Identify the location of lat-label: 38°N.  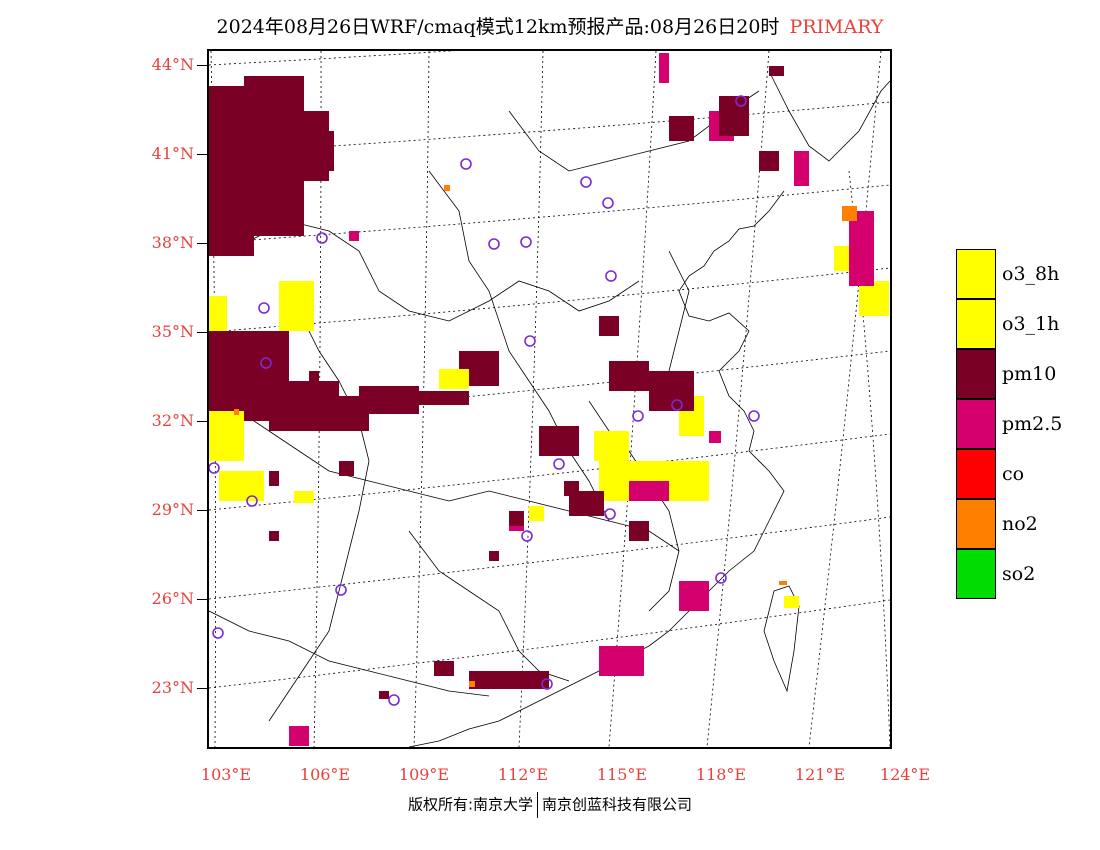
(172, 242).